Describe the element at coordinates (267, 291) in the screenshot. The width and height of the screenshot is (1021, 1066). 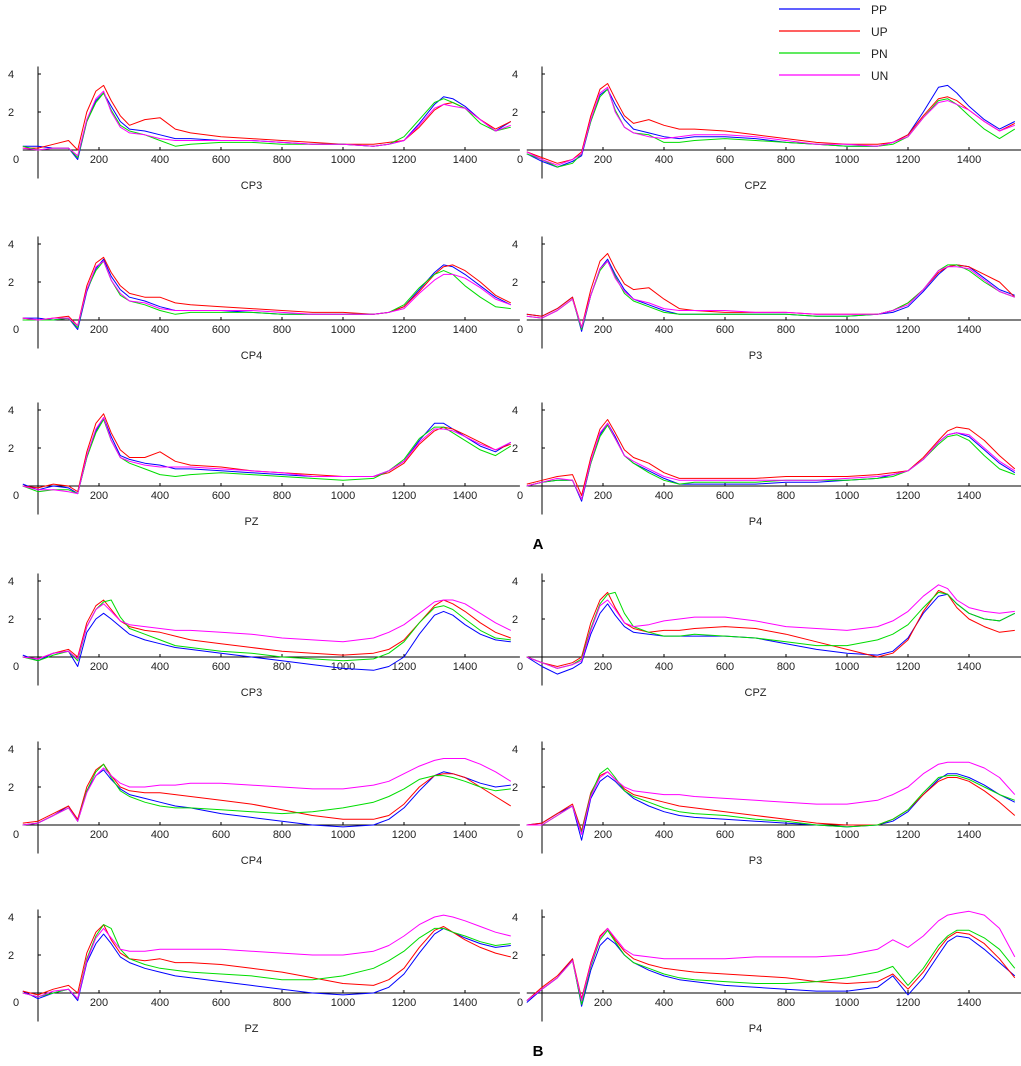
I see `series-line-up-a-cp4` at that location.